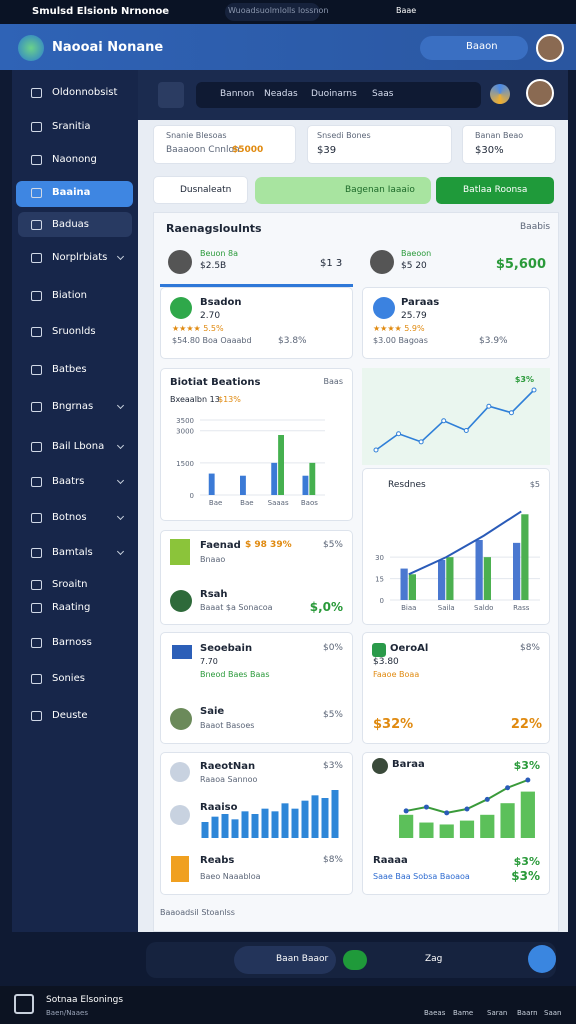 The image size is (576, 1024). Describe the element at coordinates (215, 382) in the screenshot. I see `label: Biotiat Beations` at that location.